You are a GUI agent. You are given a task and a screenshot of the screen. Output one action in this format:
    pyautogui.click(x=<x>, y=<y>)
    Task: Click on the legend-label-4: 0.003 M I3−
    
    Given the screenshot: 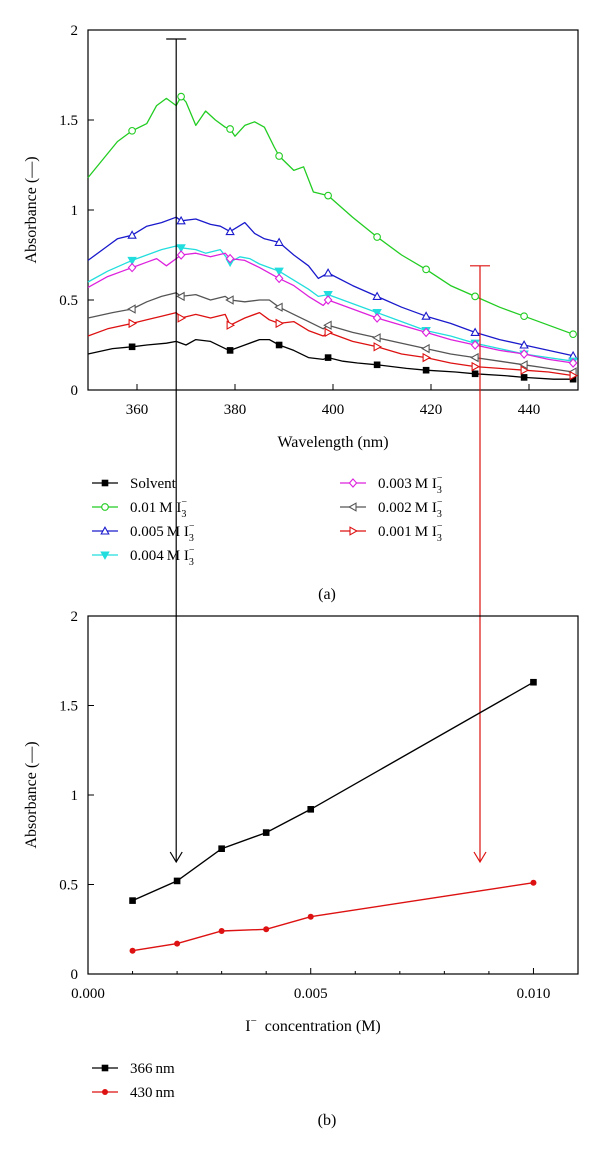 What is the action you would take?
    pyautogui.click(x=410, y=484)
    